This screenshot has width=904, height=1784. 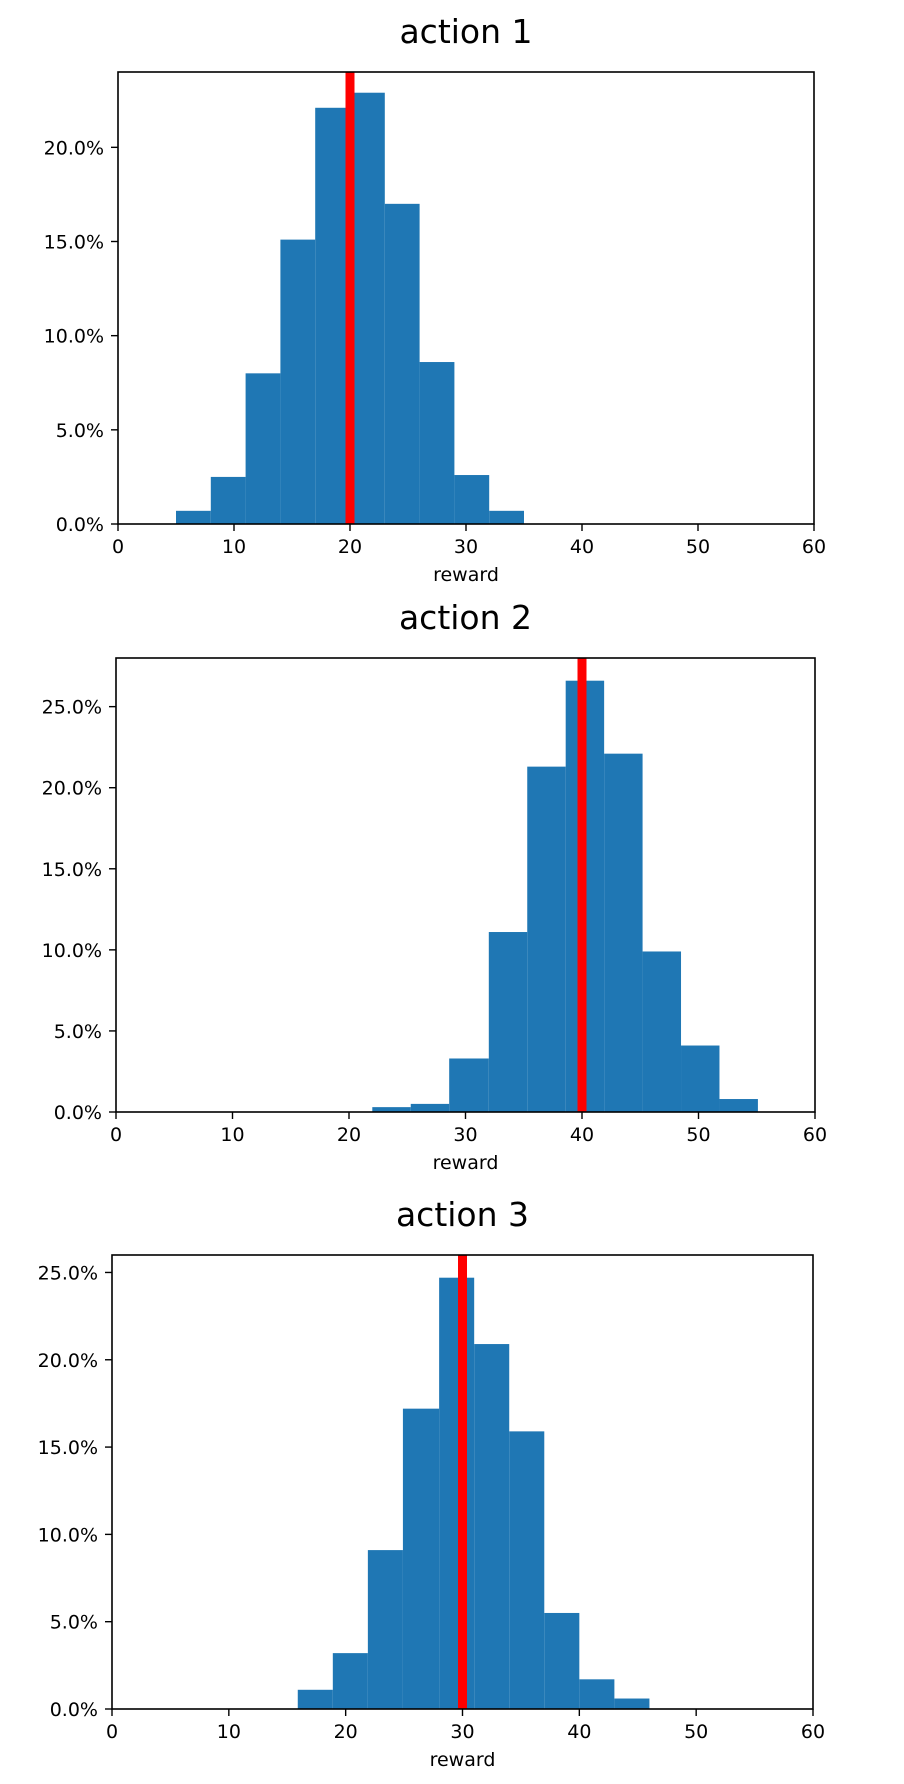 I want to click on chart-title: action 1, so click(x=465, y=31).